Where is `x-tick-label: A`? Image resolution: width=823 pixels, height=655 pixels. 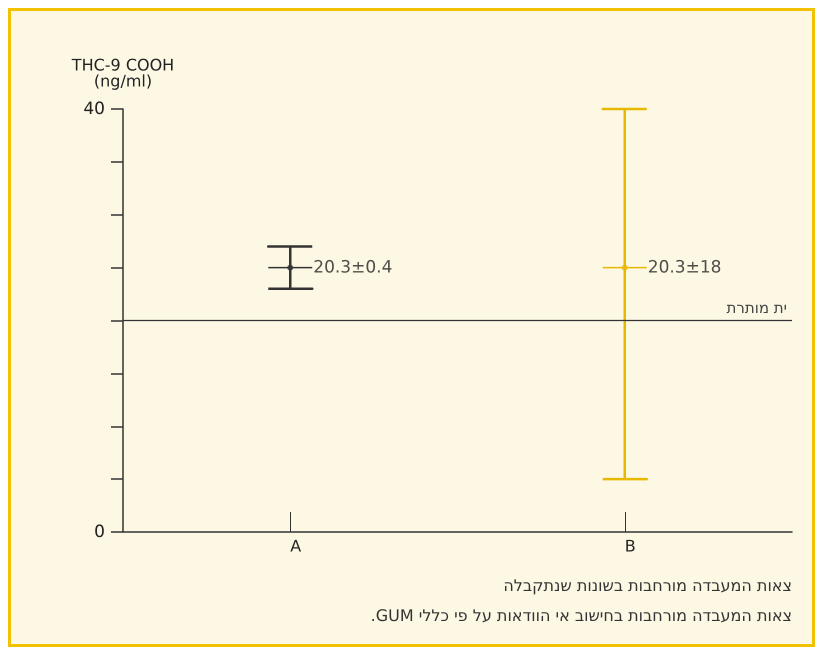
x-tick-label: A is located at coordinates (296, 546).